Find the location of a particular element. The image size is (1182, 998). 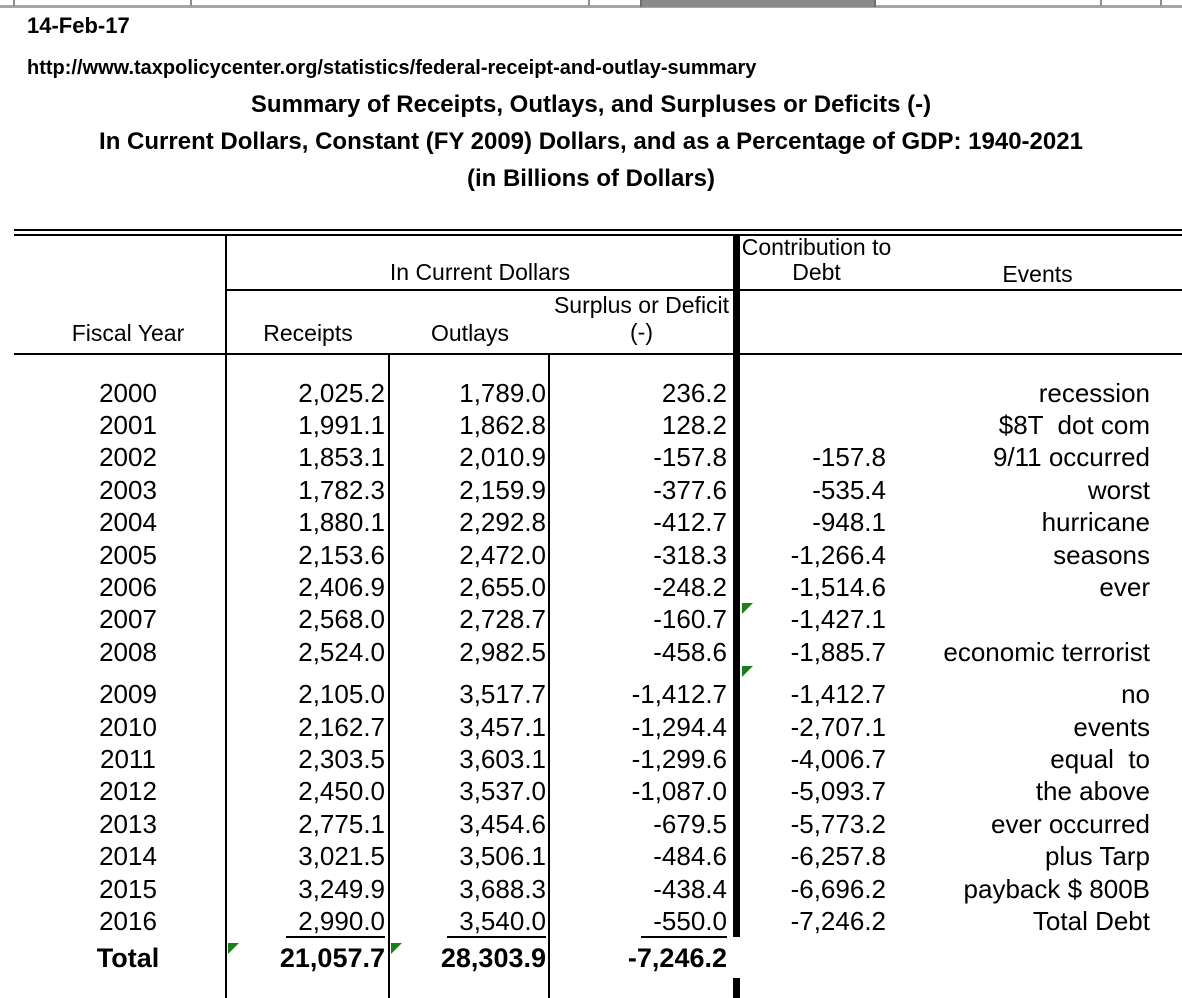

fiscal-year-cell: 2005 is located at coordinates (128, 554).